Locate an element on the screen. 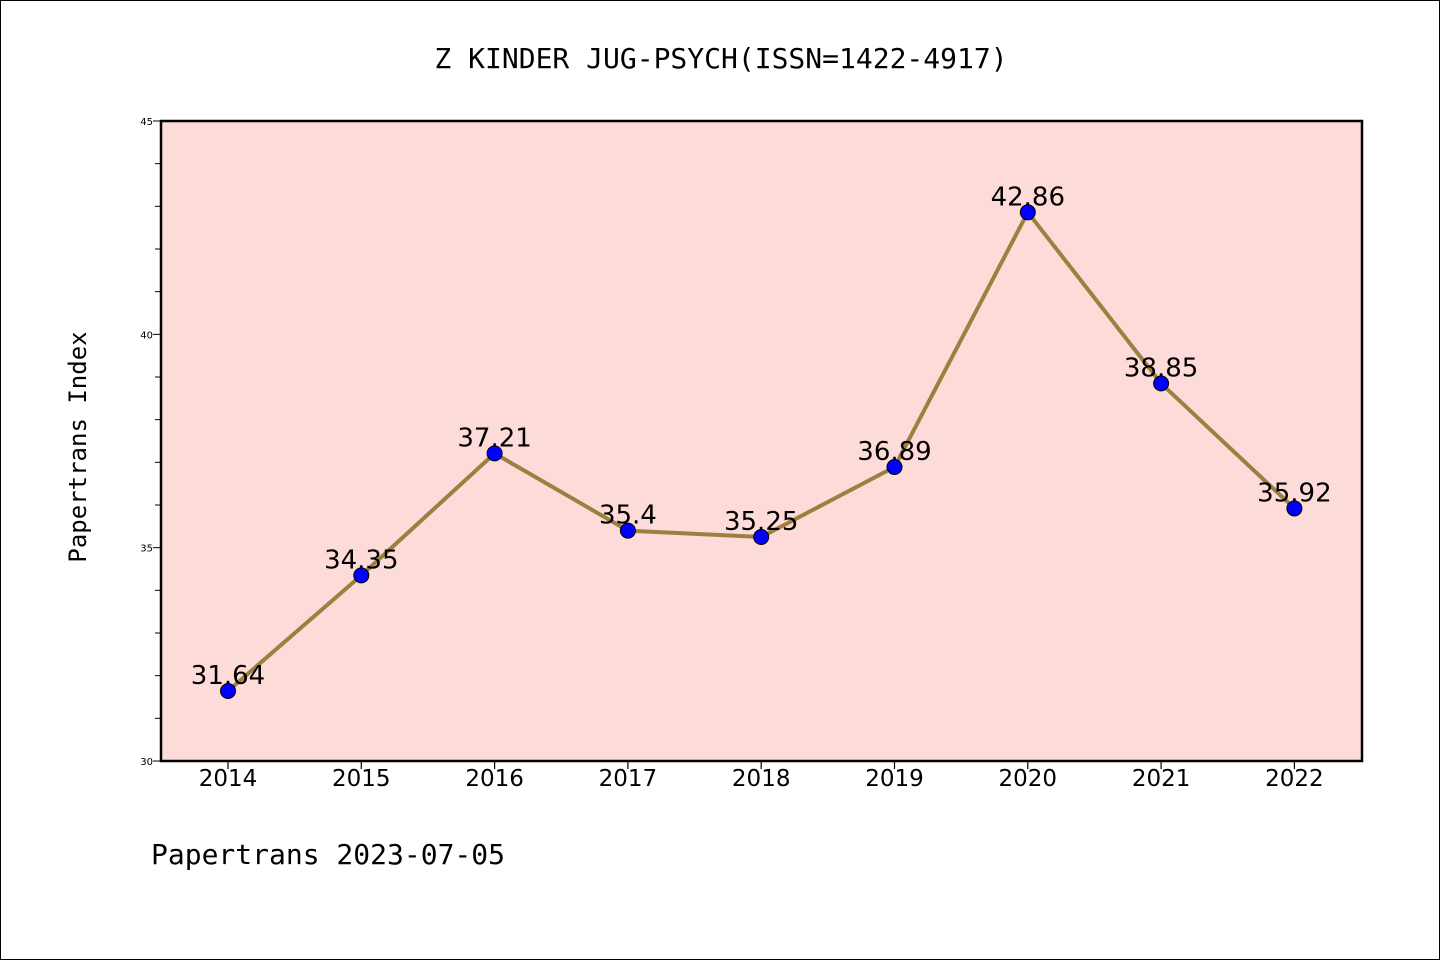 The image size is (1440, 960). data-label: 37.21 is located at coordinates (494, 438).